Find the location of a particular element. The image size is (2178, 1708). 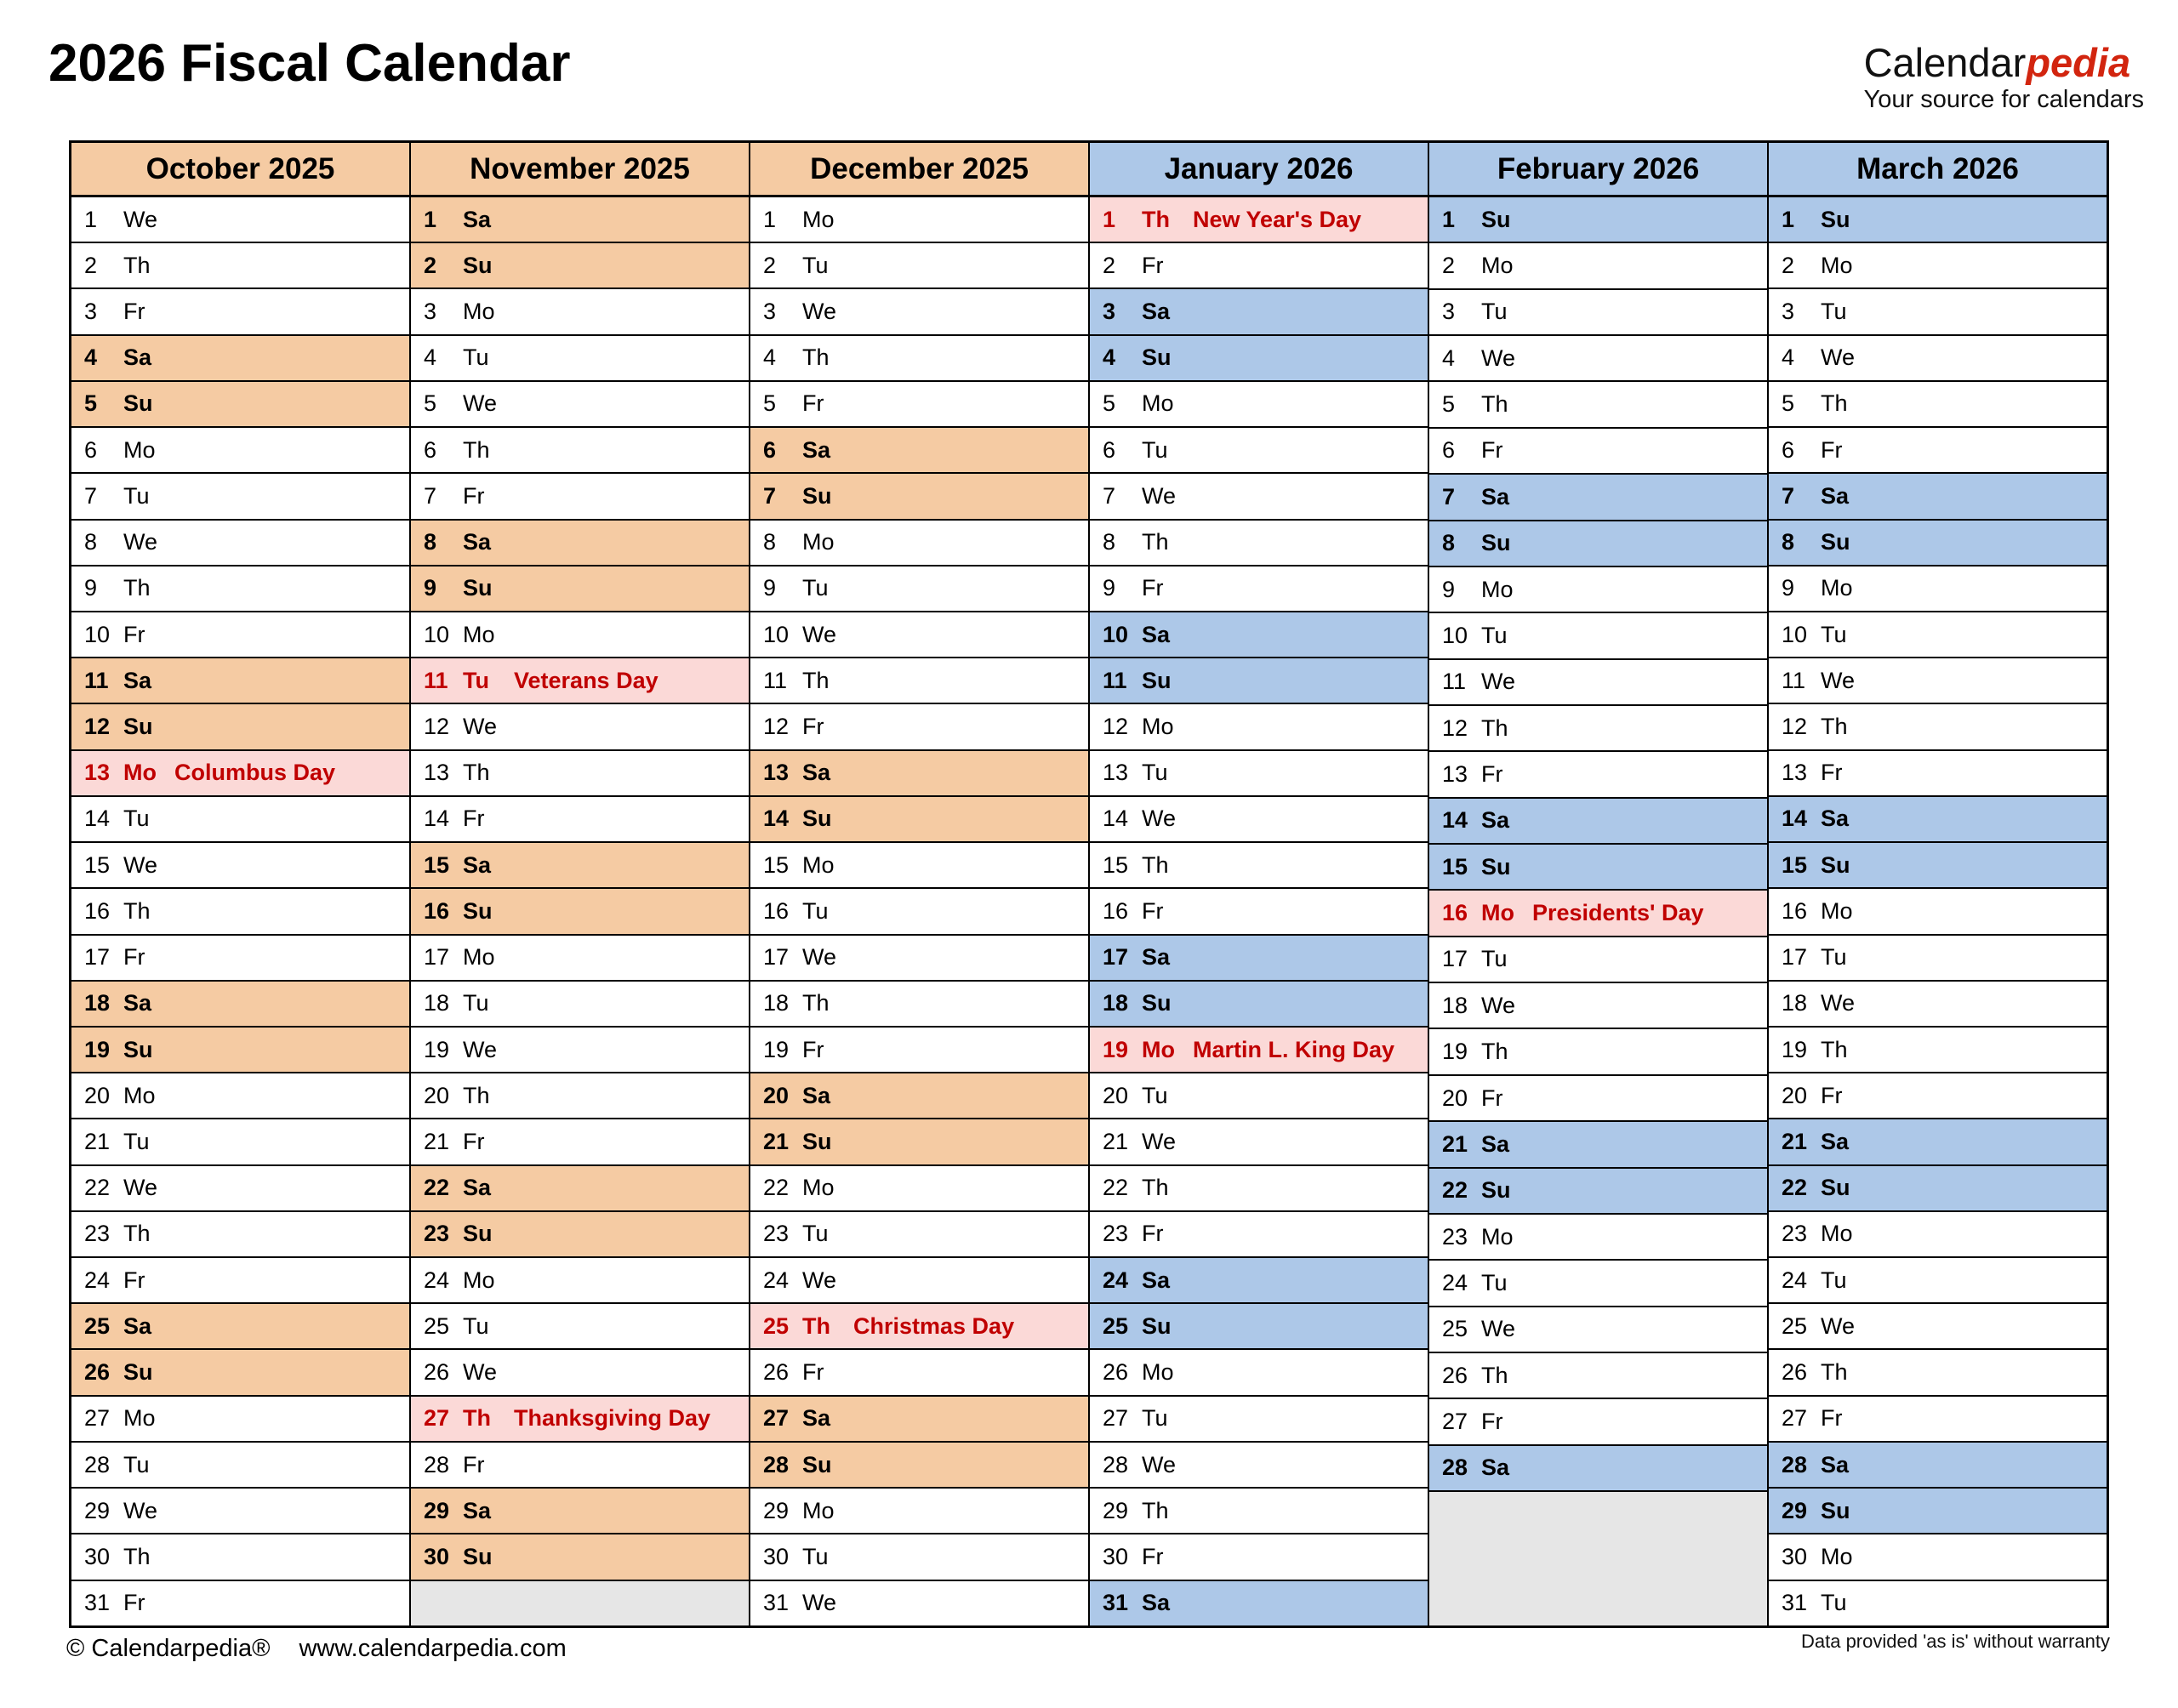

day-cell-january-2026-20: 20 Tu is located at coordinates (1259, 1095).